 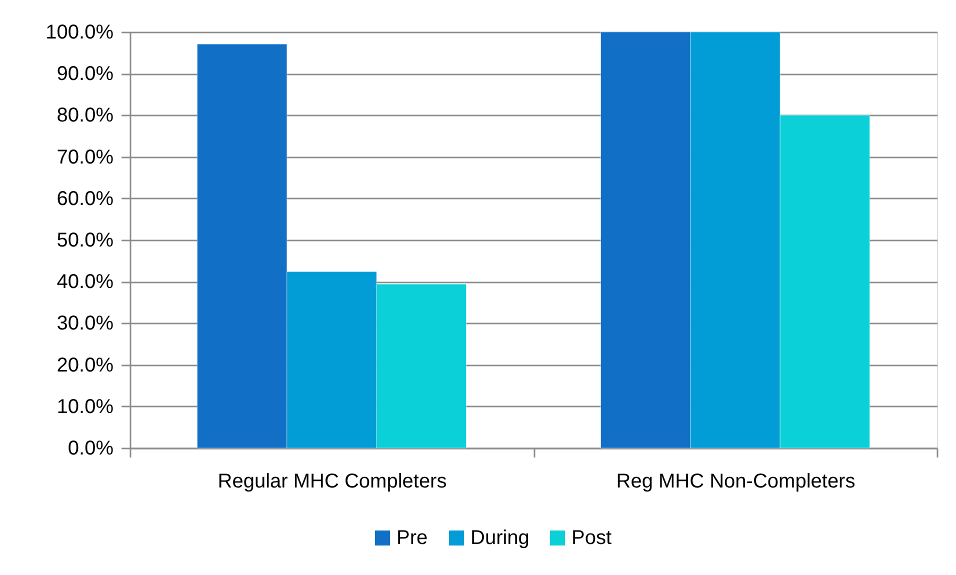 I want to click on y-tick-label: 70.0%, so click(x=85, y=157).